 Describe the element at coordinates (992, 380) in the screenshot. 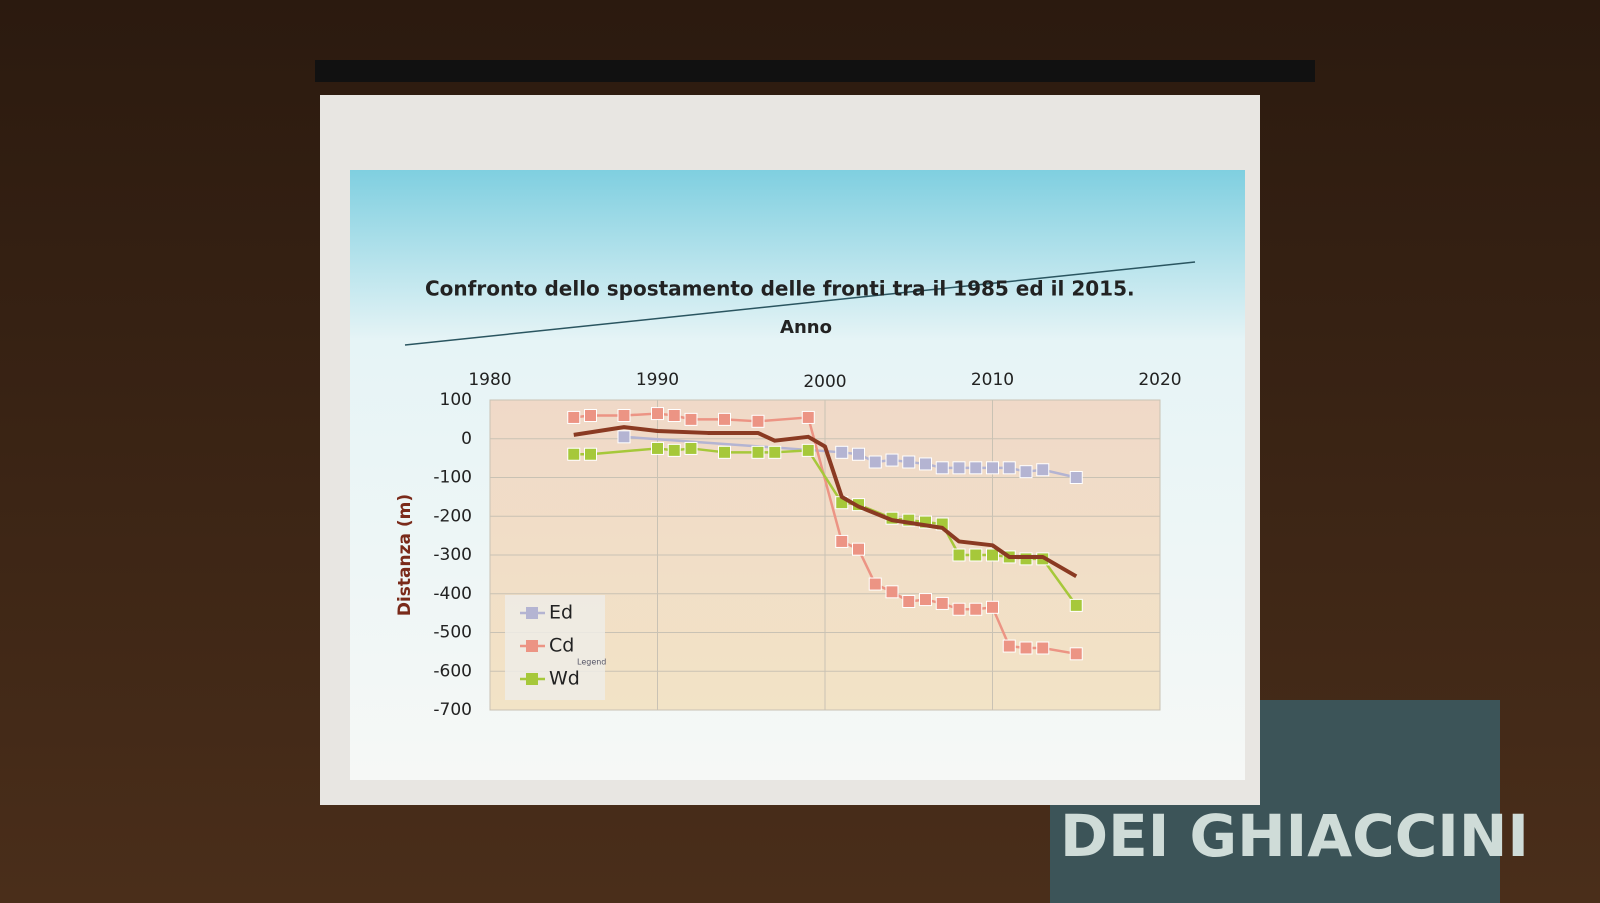

I see `x-tick-label: 2010` at that location.